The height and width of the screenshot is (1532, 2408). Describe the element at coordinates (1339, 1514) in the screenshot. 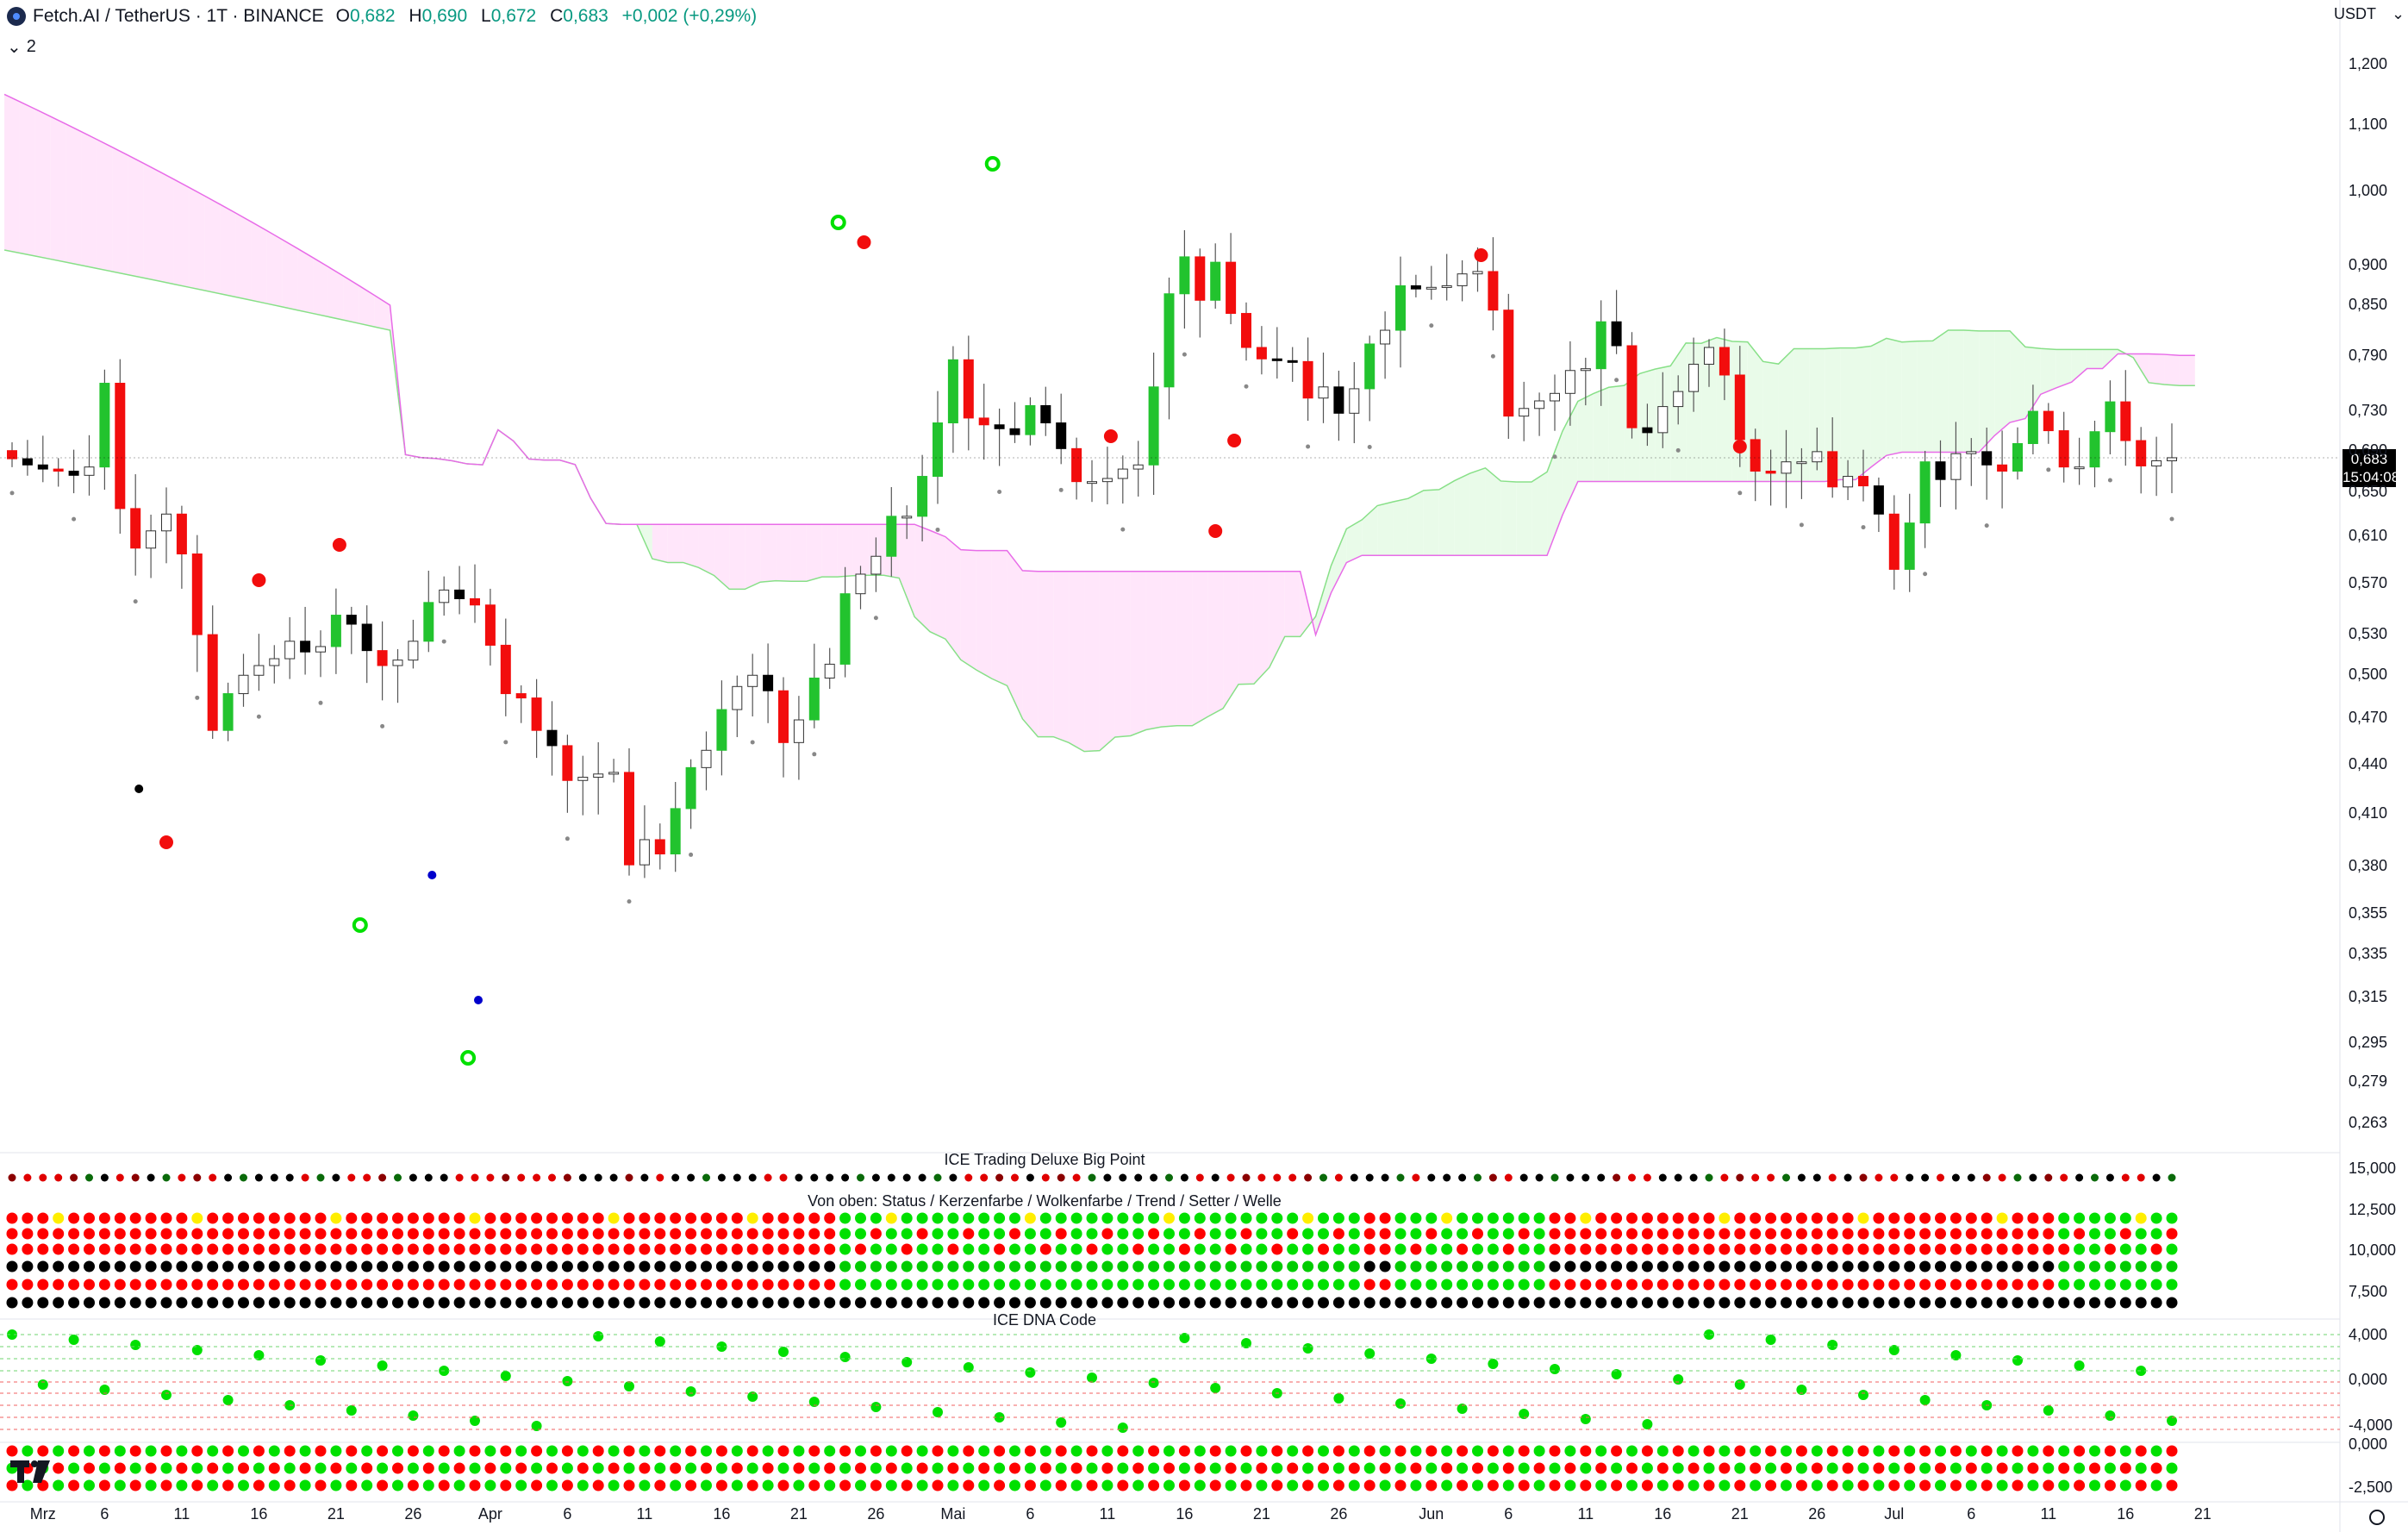

I see `time-tick-label: 26` at that location.